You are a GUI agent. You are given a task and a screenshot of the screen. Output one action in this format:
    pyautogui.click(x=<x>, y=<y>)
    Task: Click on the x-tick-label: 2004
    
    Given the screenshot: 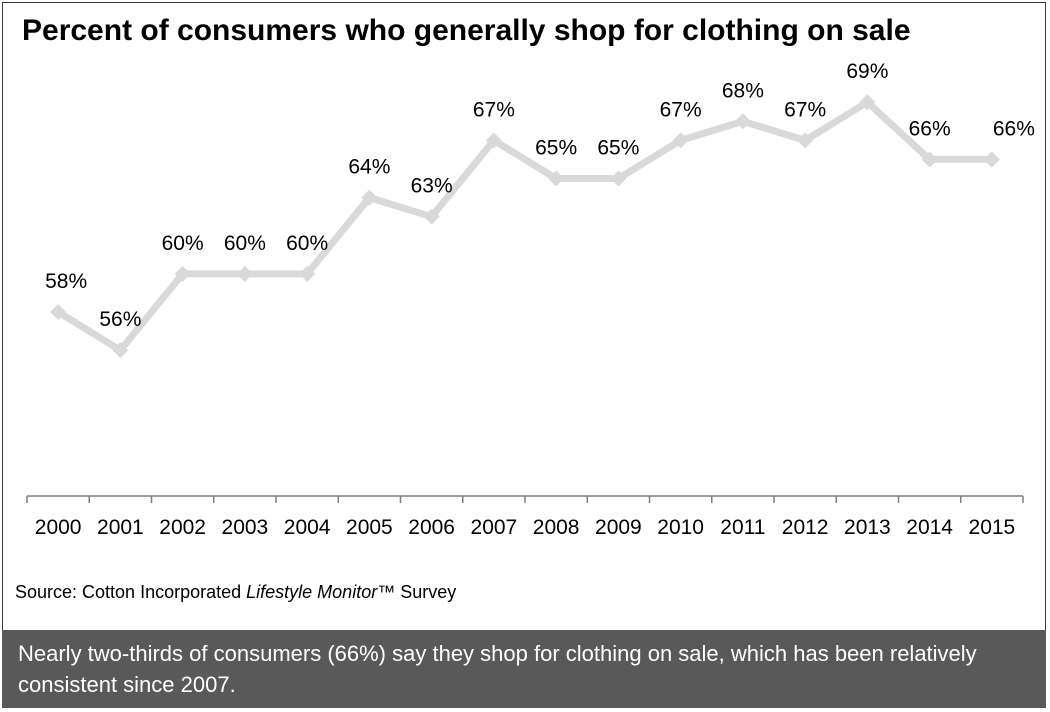 What is the action you would take?
    pyautogui.click(x=307, y=527)
    